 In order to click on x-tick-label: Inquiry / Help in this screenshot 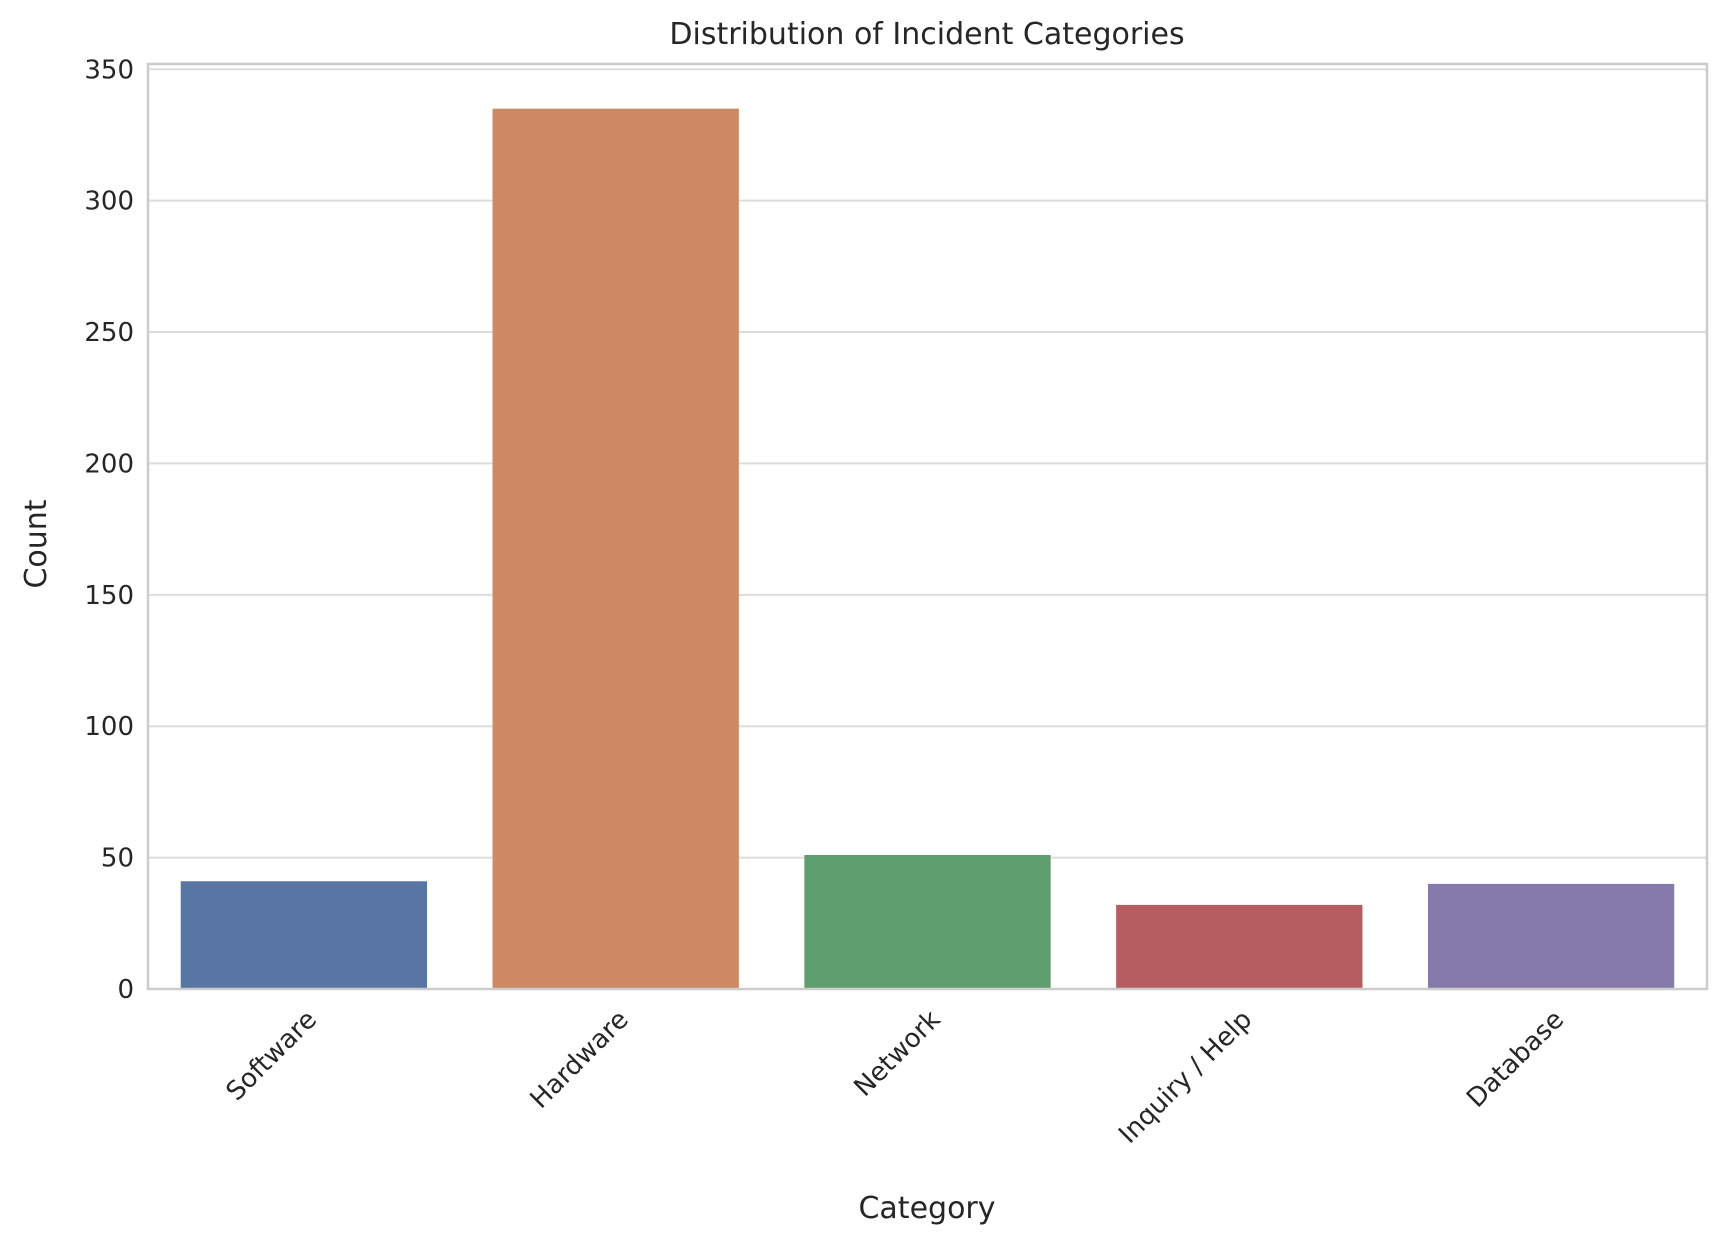, I will do `click(1185, 1077)`.